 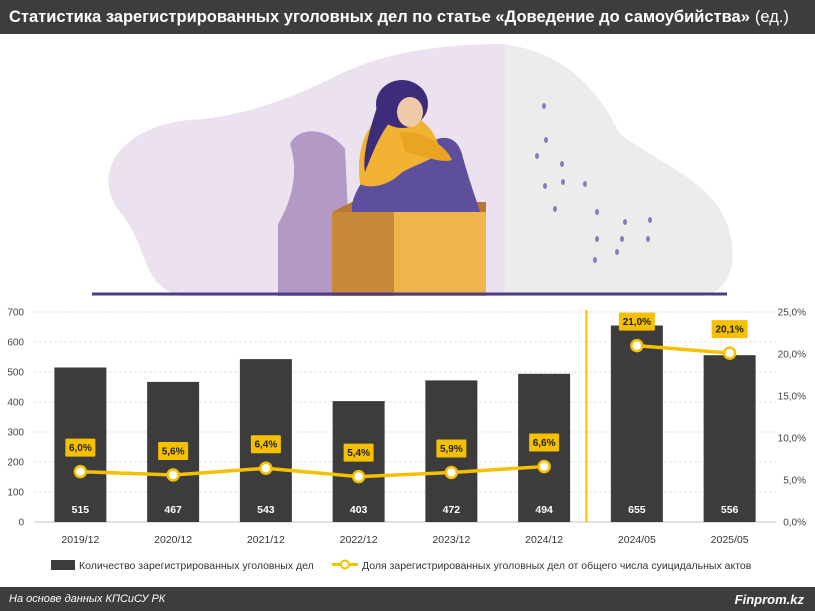 What do you see at coordinates (637, 540) in the screenshot?
I see `x-axis-tick-label: 2024/05` at bounding box center [637, 540].